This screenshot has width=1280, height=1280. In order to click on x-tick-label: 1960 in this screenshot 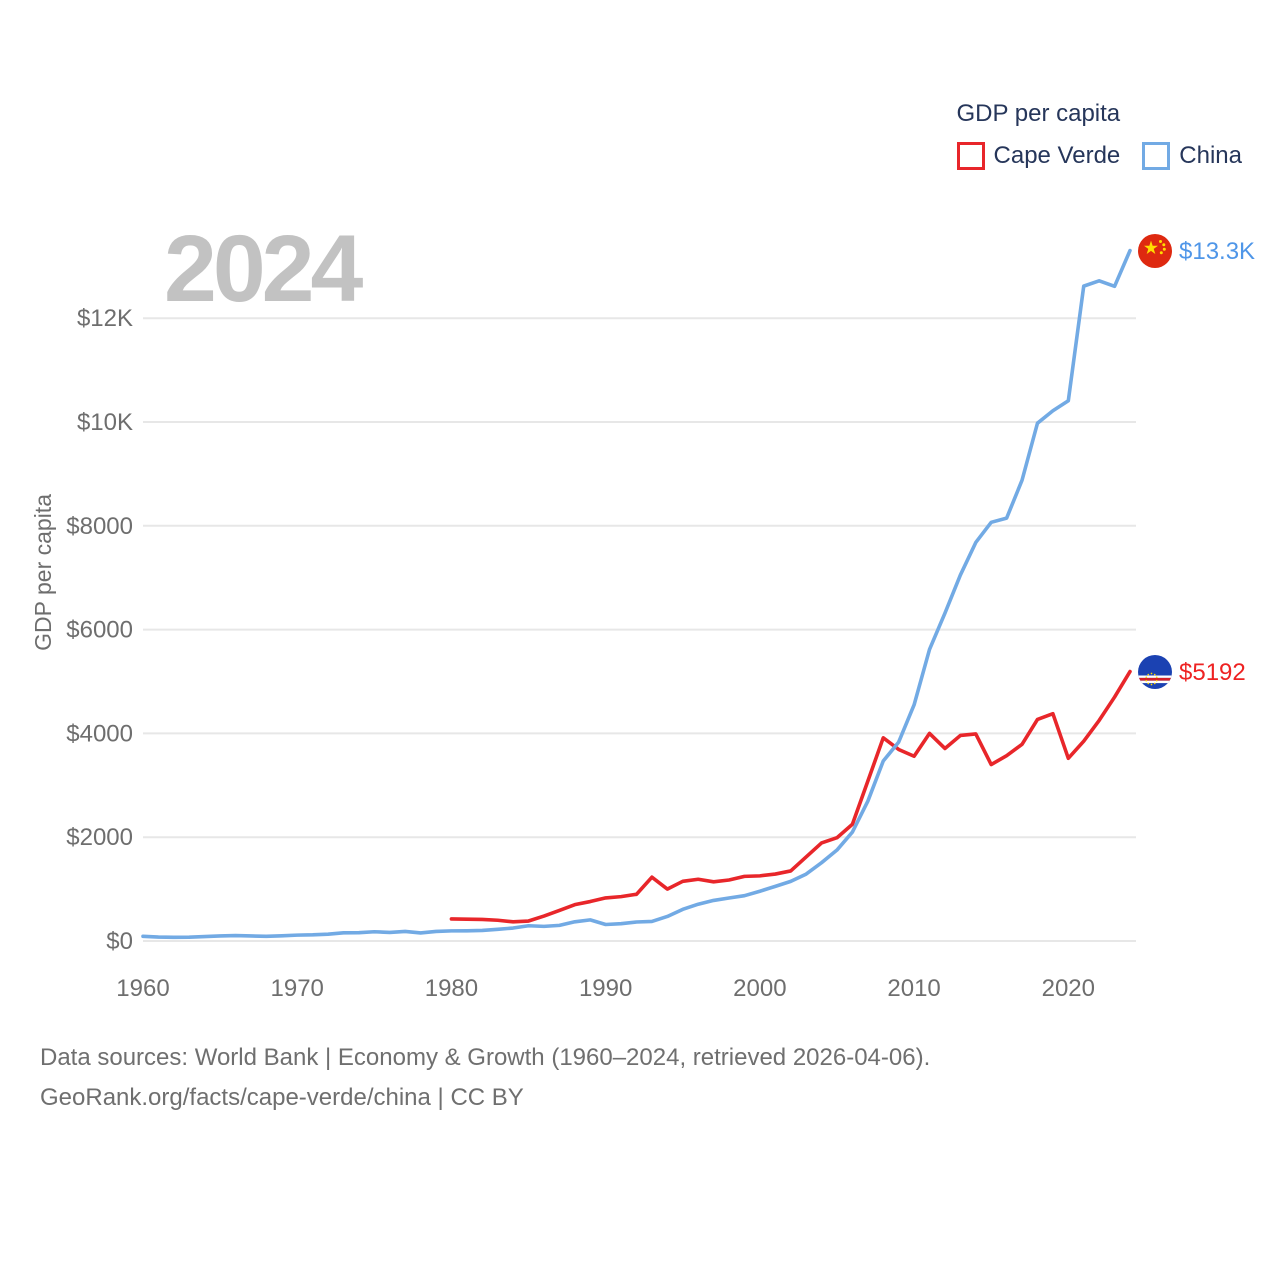, I will do `click(142, 988)`.